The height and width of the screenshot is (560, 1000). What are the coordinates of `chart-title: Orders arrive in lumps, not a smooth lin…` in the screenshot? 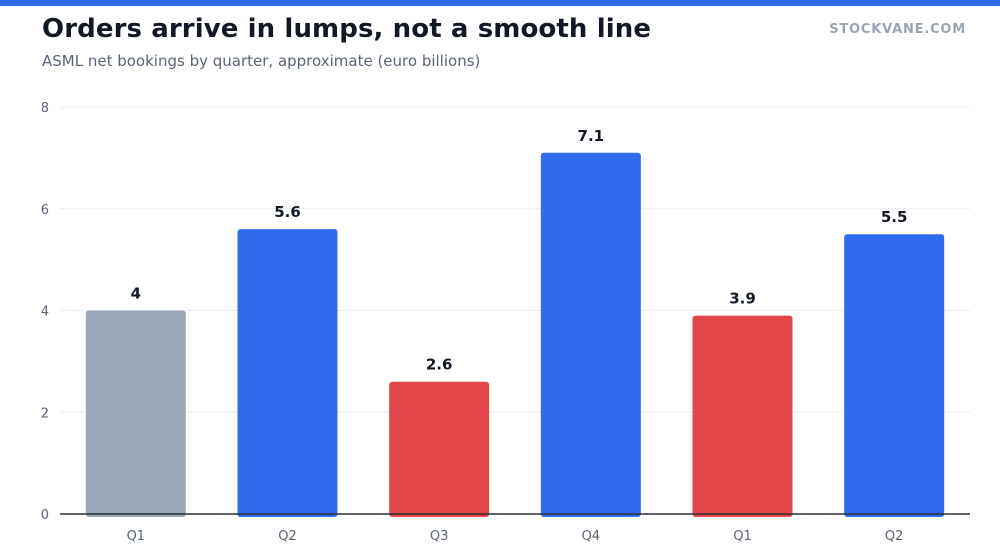 It's located at (347, 29).